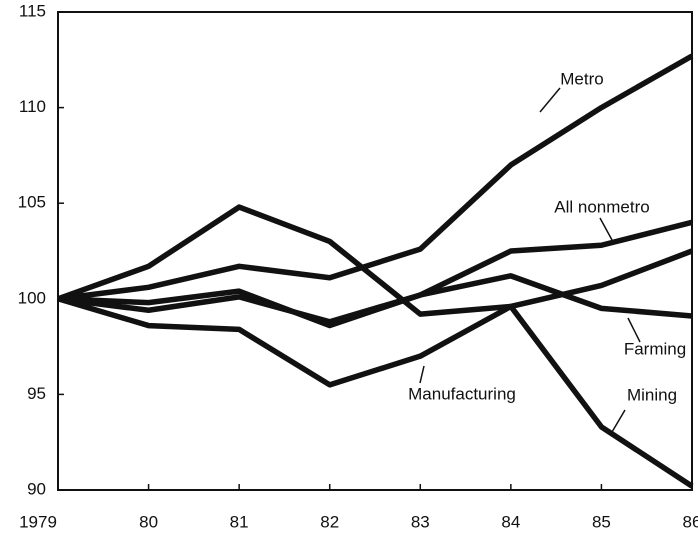  Describe the element at coordinates (462, 393) in the screenshot. I see `series-label: Manufacturing` at that location.